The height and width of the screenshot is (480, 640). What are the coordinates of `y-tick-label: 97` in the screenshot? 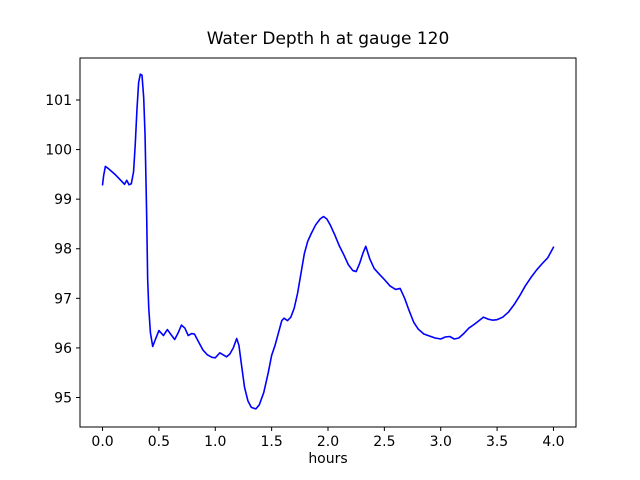 It's located at (63, 299).